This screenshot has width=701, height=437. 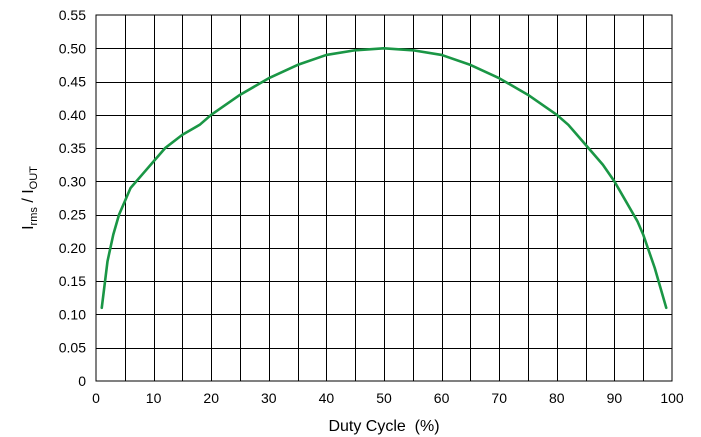 I want to click on y-tick-label: 0.50, so click(x=72, y=48).